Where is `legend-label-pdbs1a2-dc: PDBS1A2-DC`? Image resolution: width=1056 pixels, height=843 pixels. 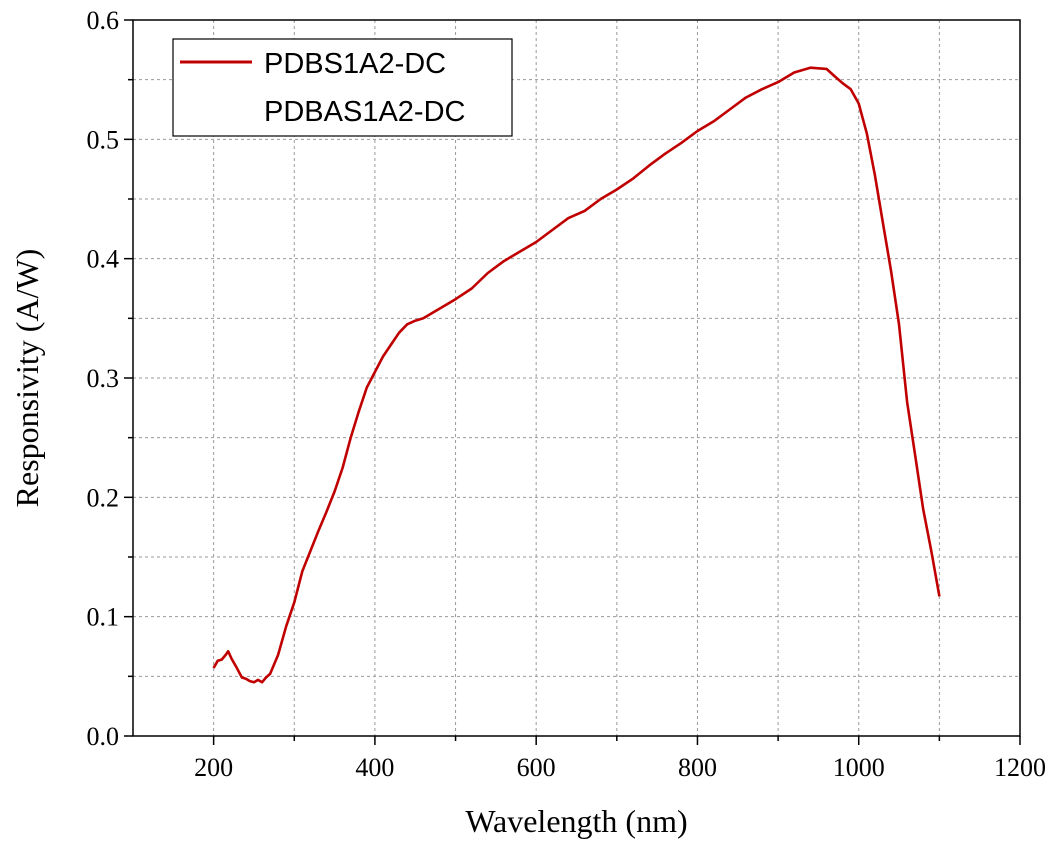 legend-label-pdbs1a2-dc: PDBS1A2-DC is located at coordinates (355, 64).